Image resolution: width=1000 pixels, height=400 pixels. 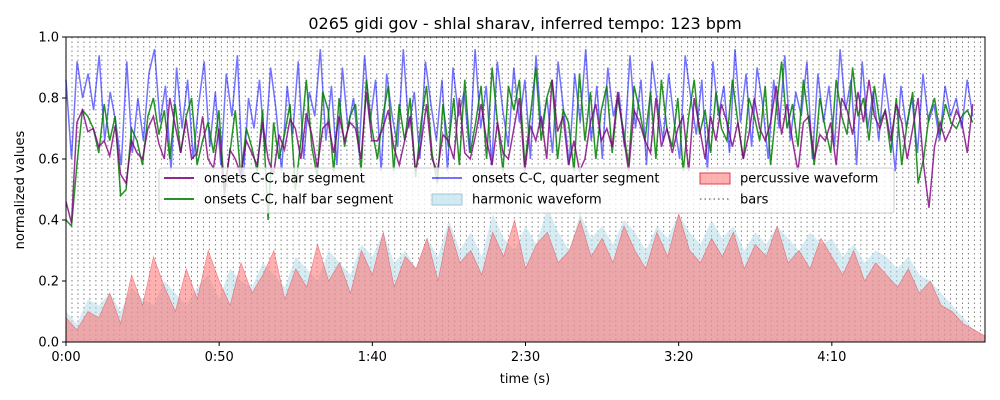 What do you see at coordinates (219, 357) in the screenshot?
I see `x-tick-label: 0:50` at bounding box center [219, 357].